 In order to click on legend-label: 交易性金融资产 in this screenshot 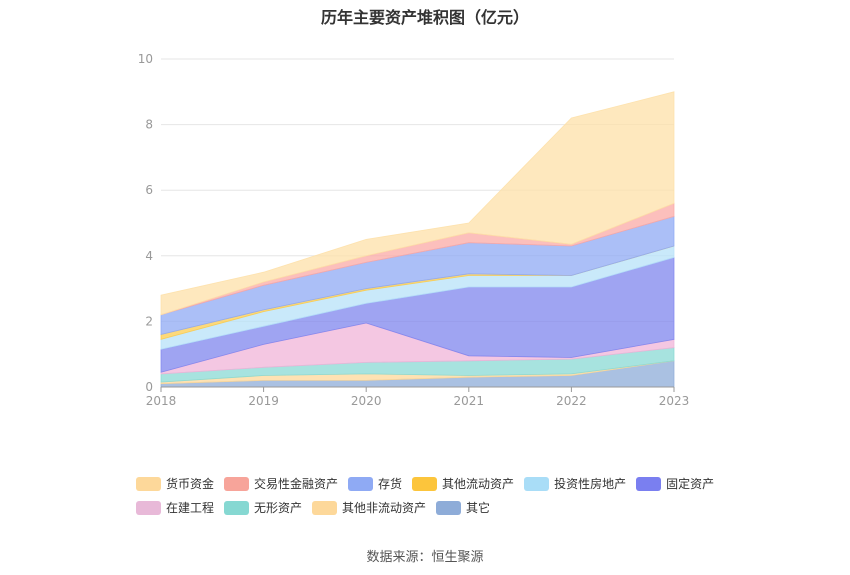, I will do `click(296, 484)`.